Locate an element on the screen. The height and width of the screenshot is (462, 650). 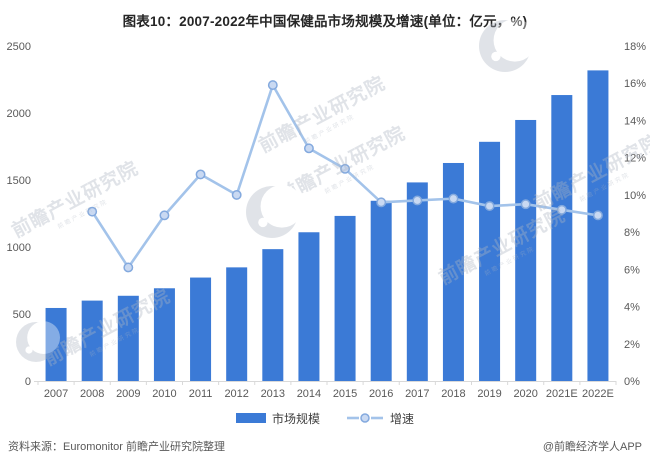
right-axis-tick: 4% is located at coordinates (632, 308).